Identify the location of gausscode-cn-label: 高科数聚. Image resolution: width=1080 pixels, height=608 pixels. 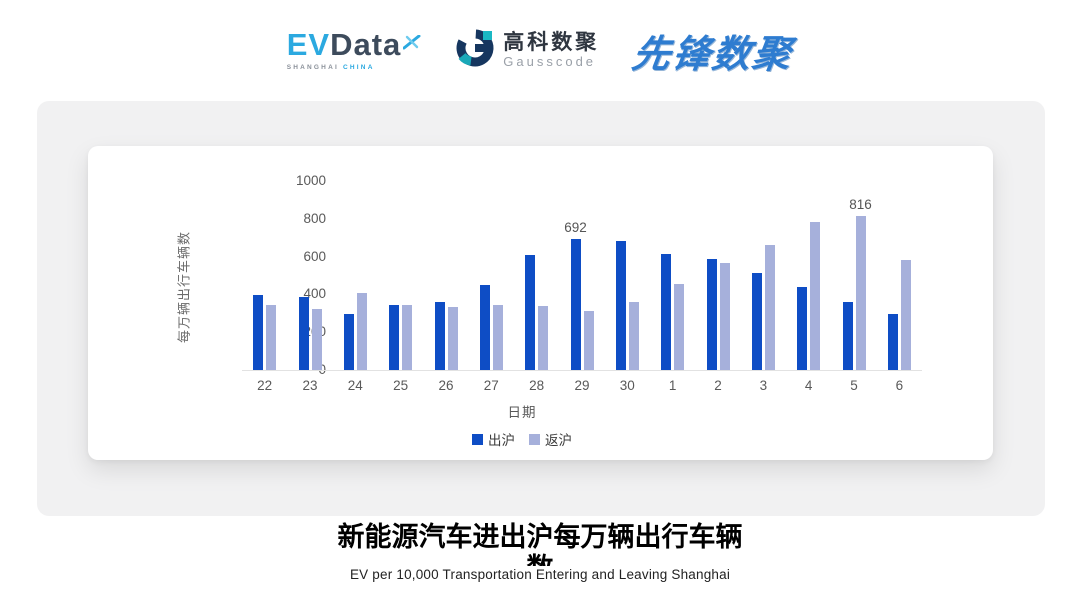
(551, 42).